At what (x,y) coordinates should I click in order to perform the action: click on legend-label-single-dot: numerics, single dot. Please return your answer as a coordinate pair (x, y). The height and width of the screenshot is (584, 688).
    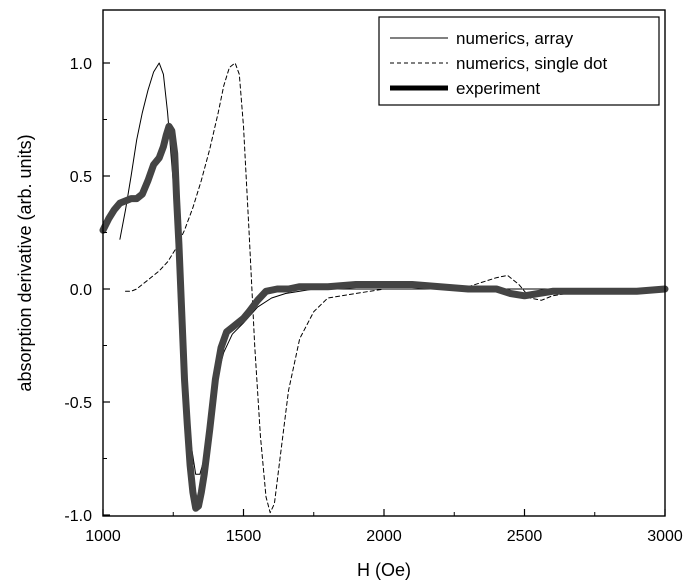
    Looking at the image, I should click on (531, 63).